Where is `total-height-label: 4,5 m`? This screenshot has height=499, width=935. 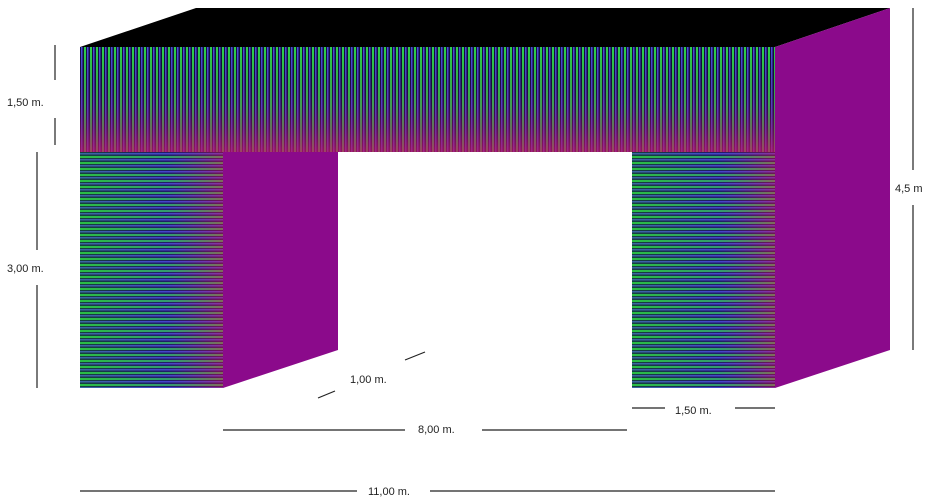
total-height-label: 4,5 m is located at coordinates (909, 189).